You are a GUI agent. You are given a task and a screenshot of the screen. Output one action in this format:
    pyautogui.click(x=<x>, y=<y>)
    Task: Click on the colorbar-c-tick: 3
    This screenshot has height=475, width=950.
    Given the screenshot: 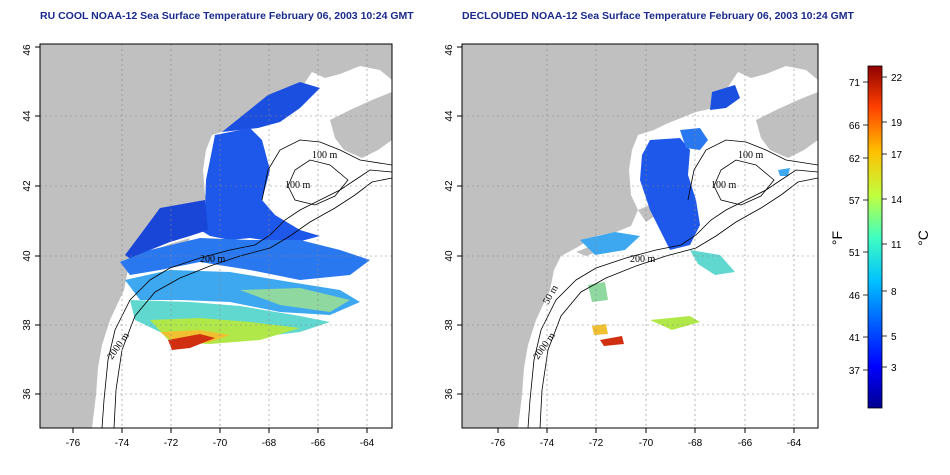 What is the action you would take?
    pyautogui.click(x=894, y=368)
    